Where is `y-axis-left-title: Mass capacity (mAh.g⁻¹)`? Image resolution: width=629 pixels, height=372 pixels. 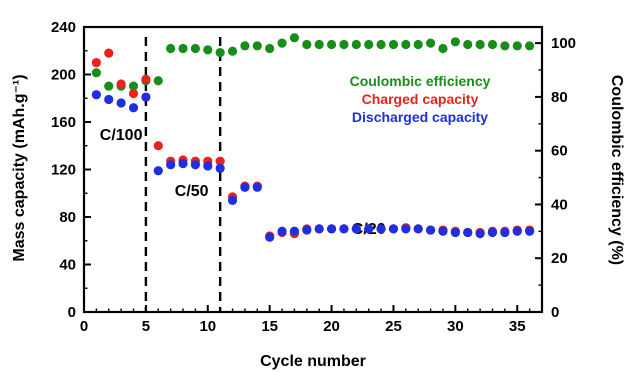 y-axis-left-title: Mass capacity (mAh.g⁻¹) is located at coordinates (19, 167).